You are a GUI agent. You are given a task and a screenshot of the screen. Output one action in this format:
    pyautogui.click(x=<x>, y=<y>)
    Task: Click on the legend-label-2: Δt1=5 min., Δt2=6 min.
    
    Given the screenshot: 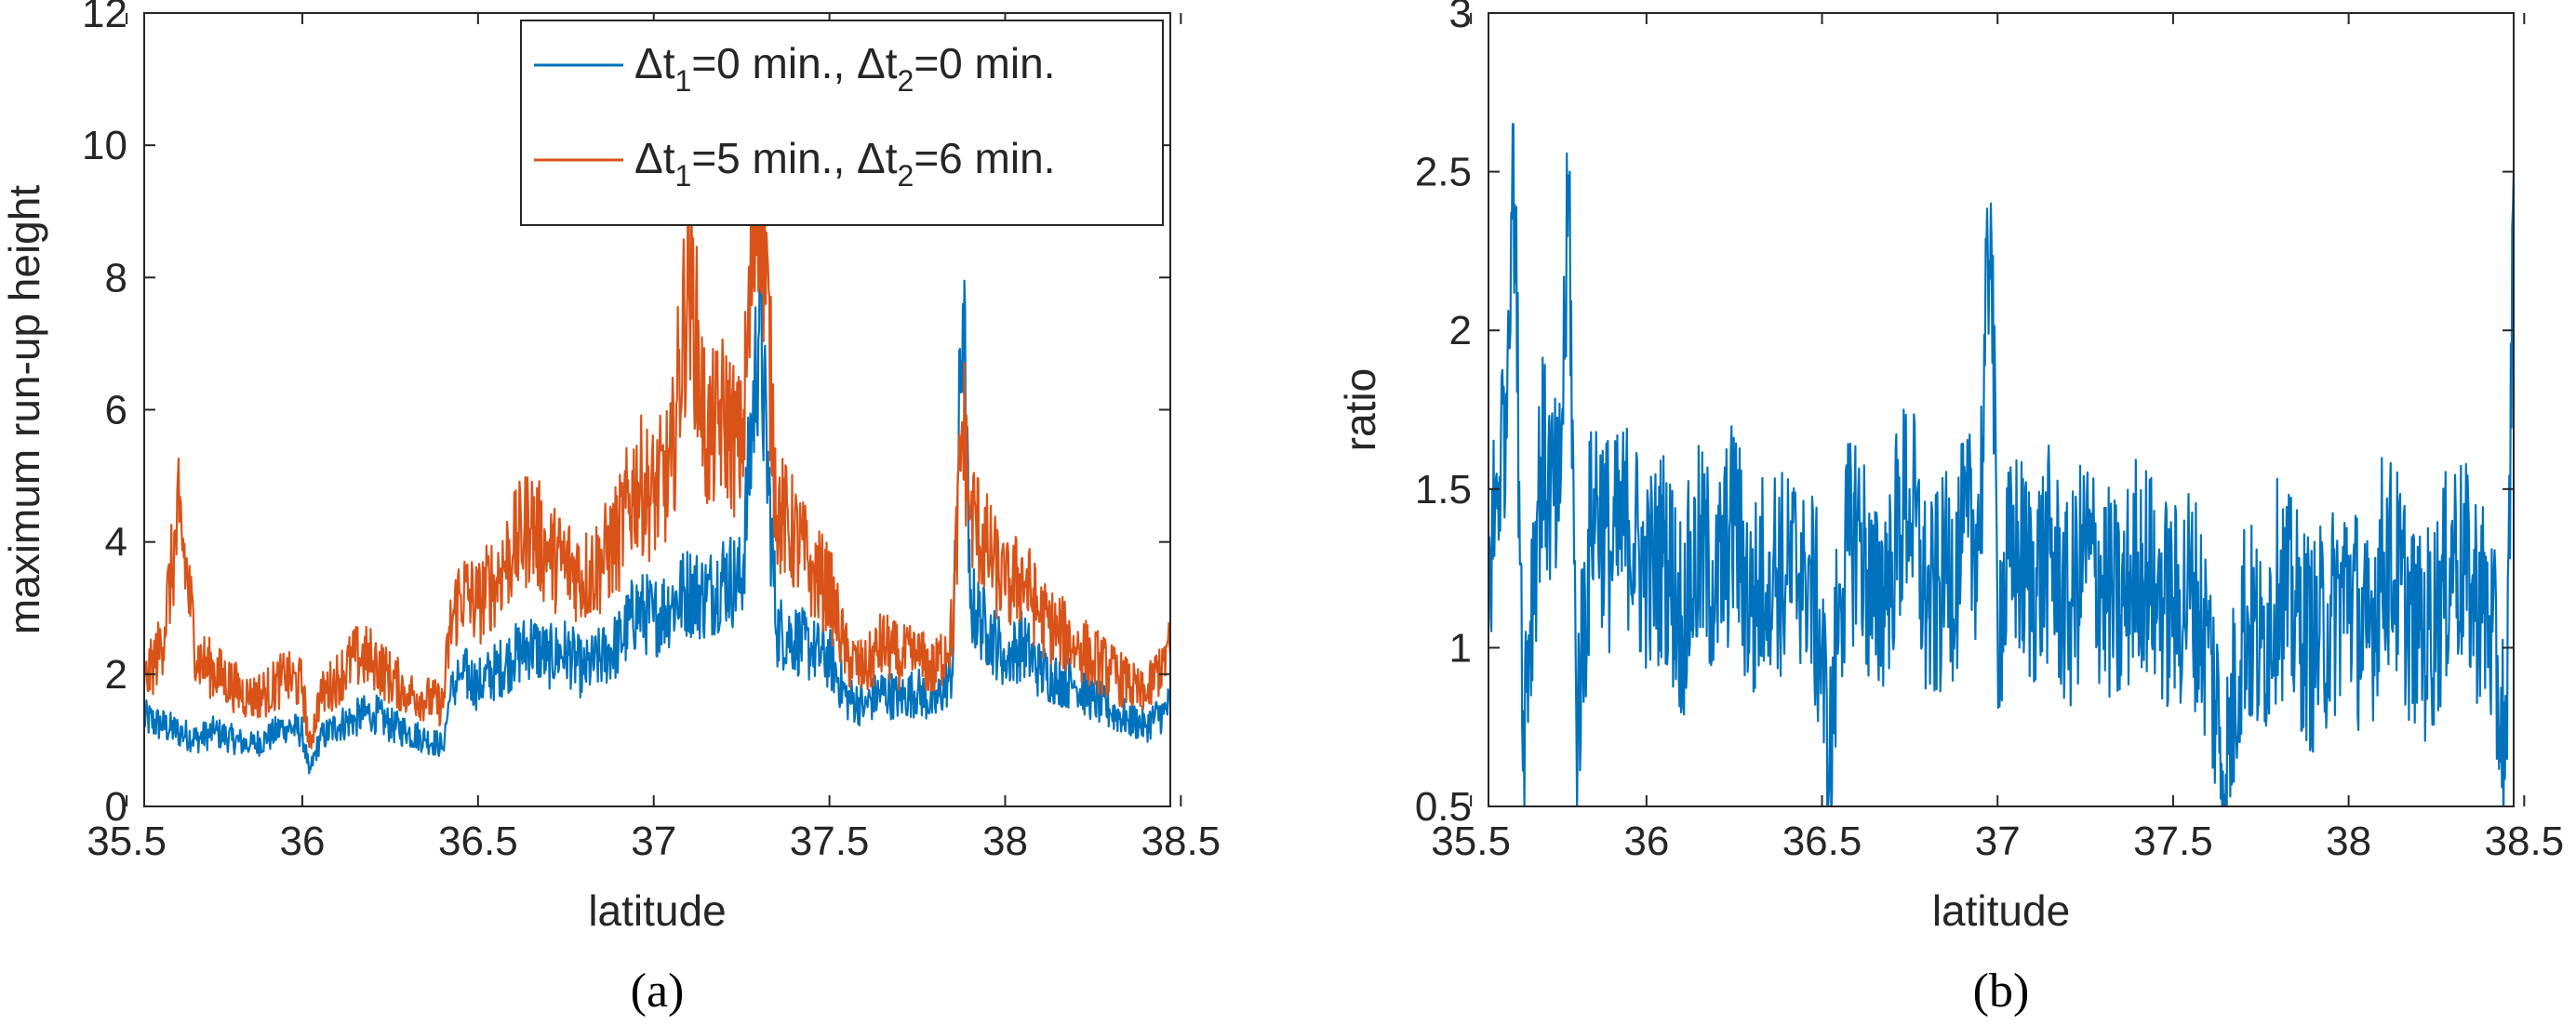 What is the action you would take?
    pyautogui.click(x=844, y=163)
    